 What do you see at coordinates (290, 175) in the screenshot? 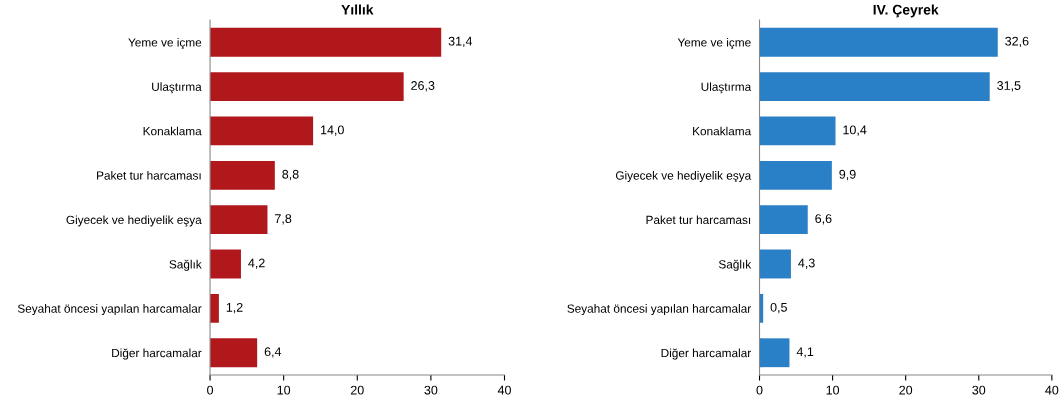
I see `data-label: 8,8` at bounding box center [290, 175].